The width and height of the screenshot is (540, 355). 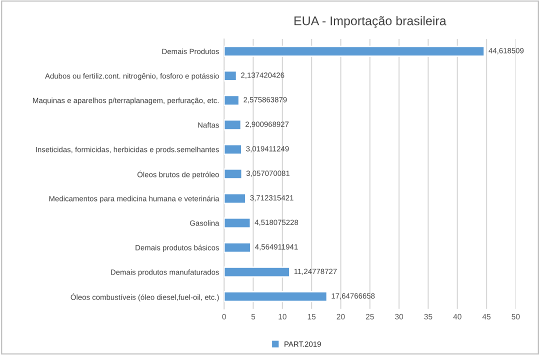 I want to click on chart-title: EUA - Importação brasileira, so click(x=370, y=22).